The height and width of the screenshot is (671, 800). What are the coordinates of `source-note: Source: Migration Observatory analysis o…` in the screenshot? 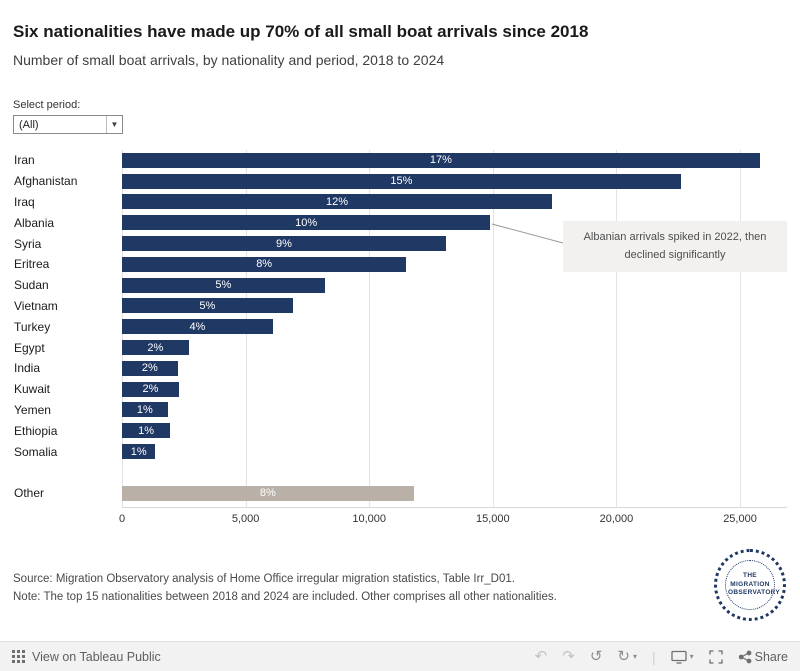 It's located at (264, 579).